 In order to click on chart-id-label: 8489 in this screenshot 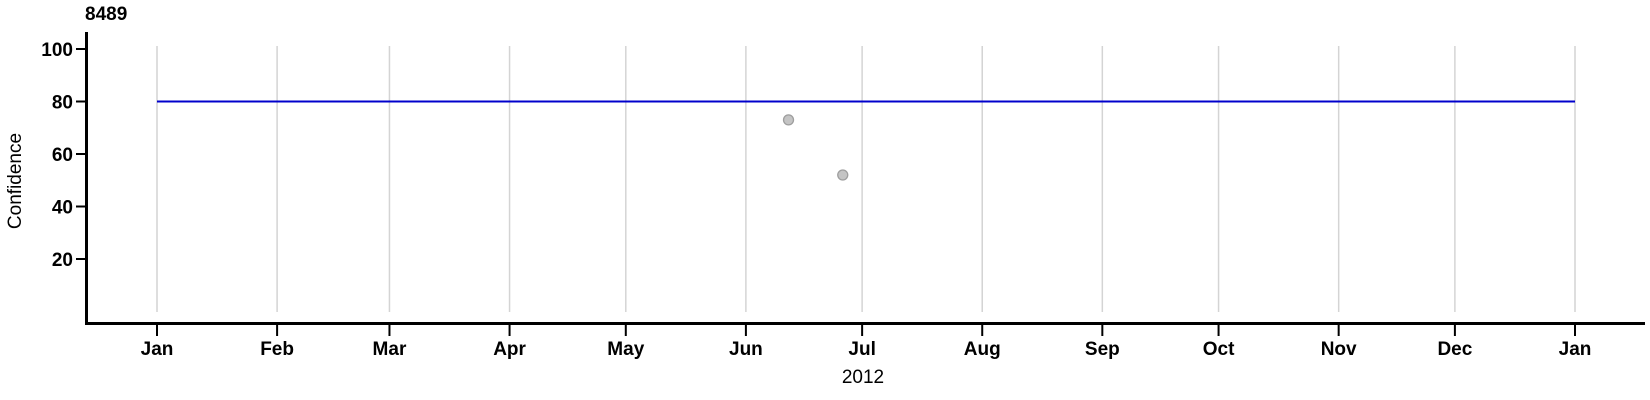, I will do `click(106, 14)`.